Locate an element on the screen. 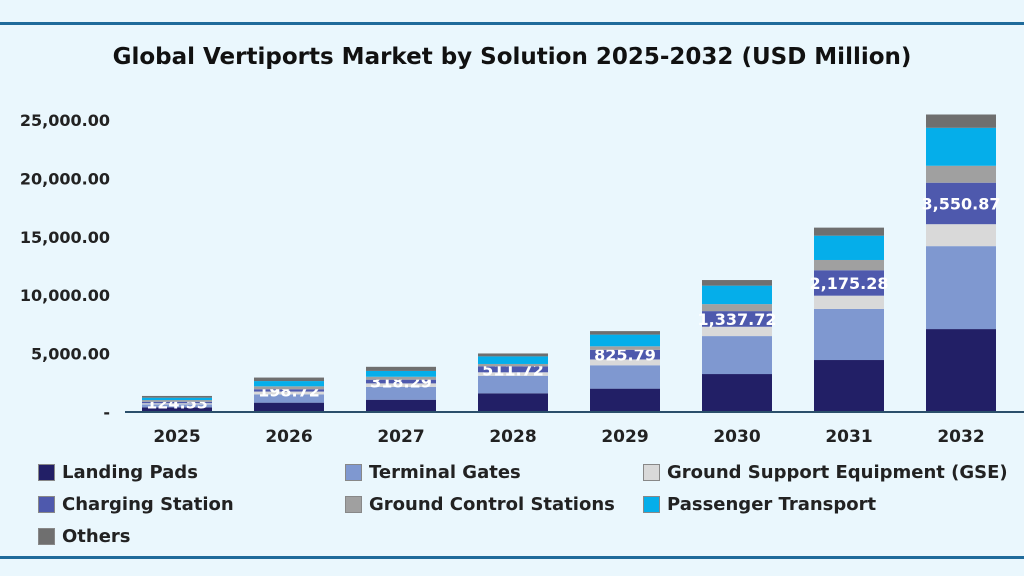 This screenshot has width=1024, height=576. bottom-rule is located at coordinates (512, 557).